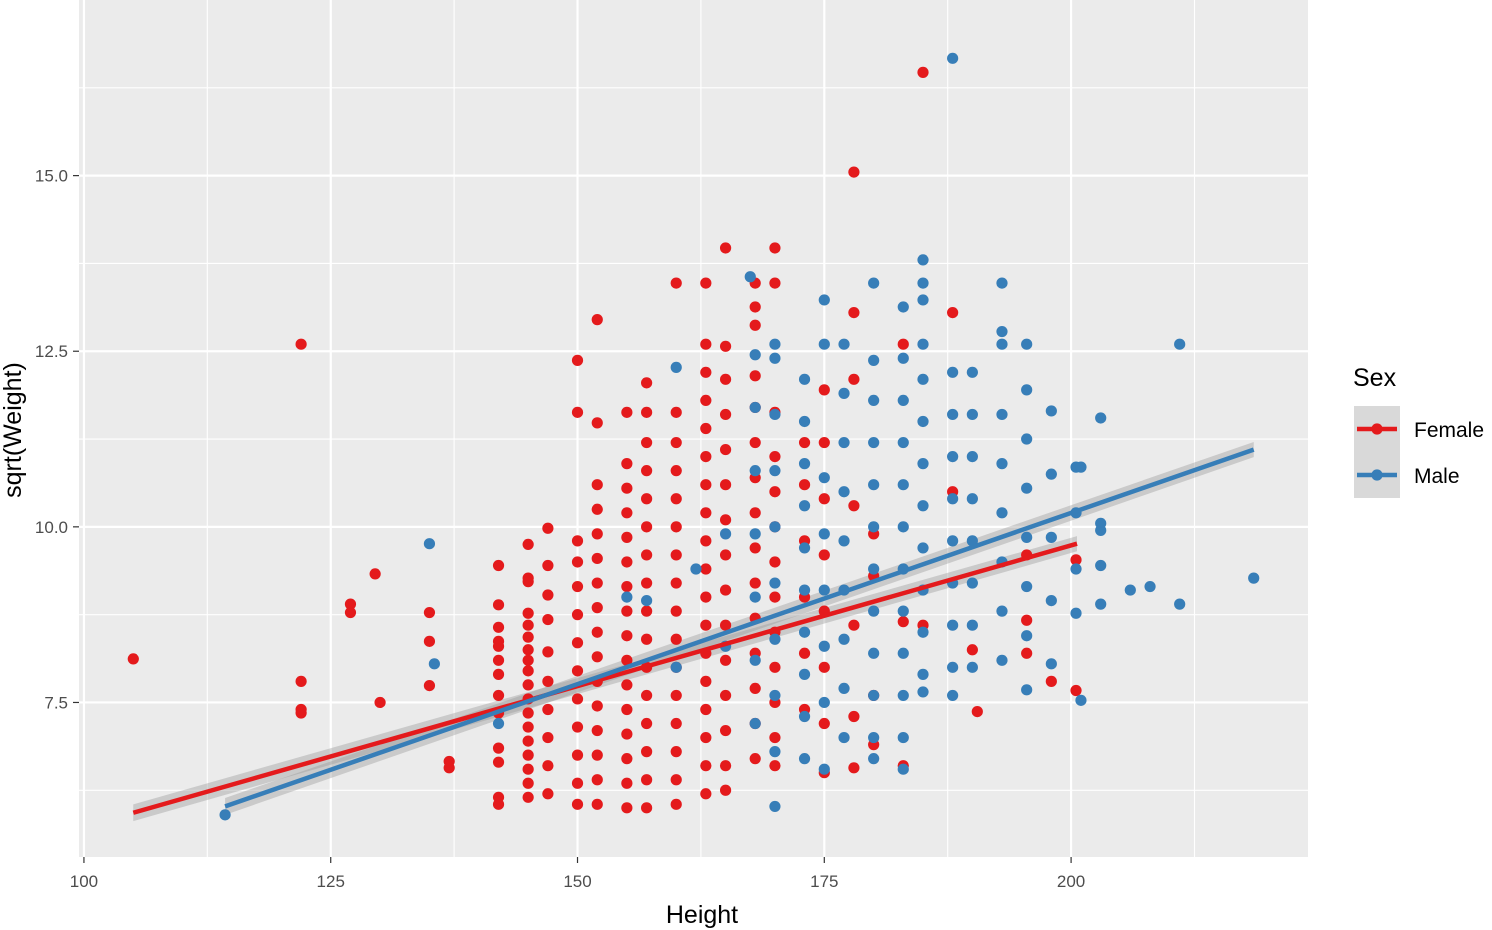 The width and height of the screenshot is (1492, 930). I want to click on y-tick-label: 15.0, so click(51, 176).